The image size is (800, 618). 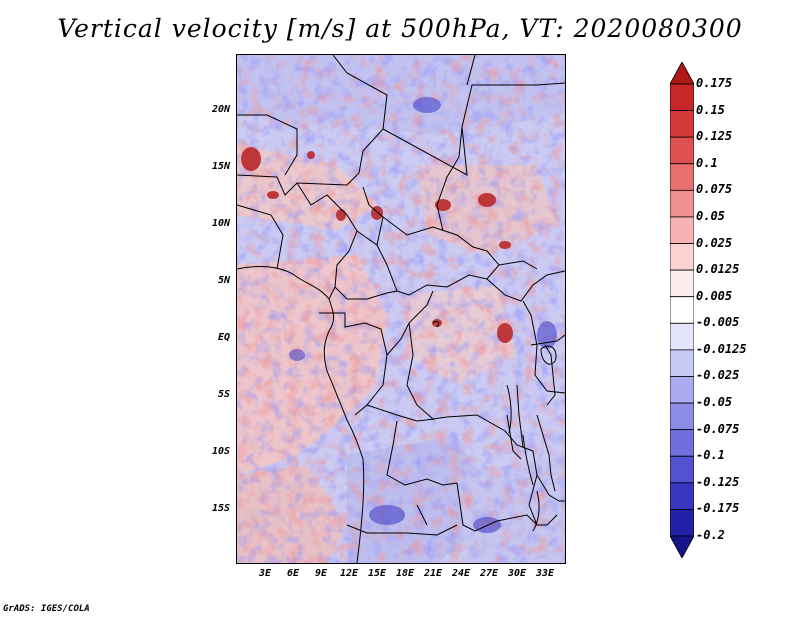 What do you see at coordinates (220, 451) in the screenshot?
I see `lat-label-10s: 10S` at bounding box center [220, 451].